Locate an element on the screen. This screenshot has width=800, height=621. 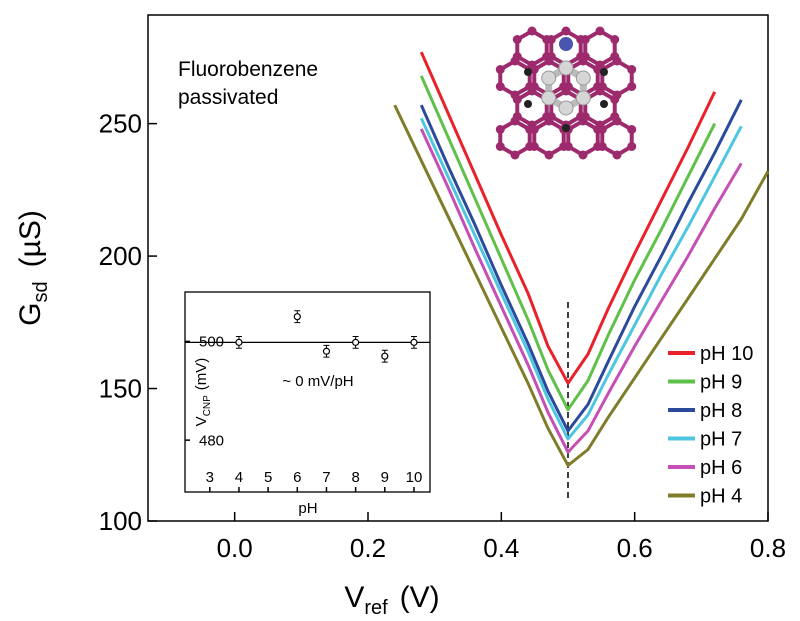
x-axis-label-unit: (V) is located at coordinates (420, 597).